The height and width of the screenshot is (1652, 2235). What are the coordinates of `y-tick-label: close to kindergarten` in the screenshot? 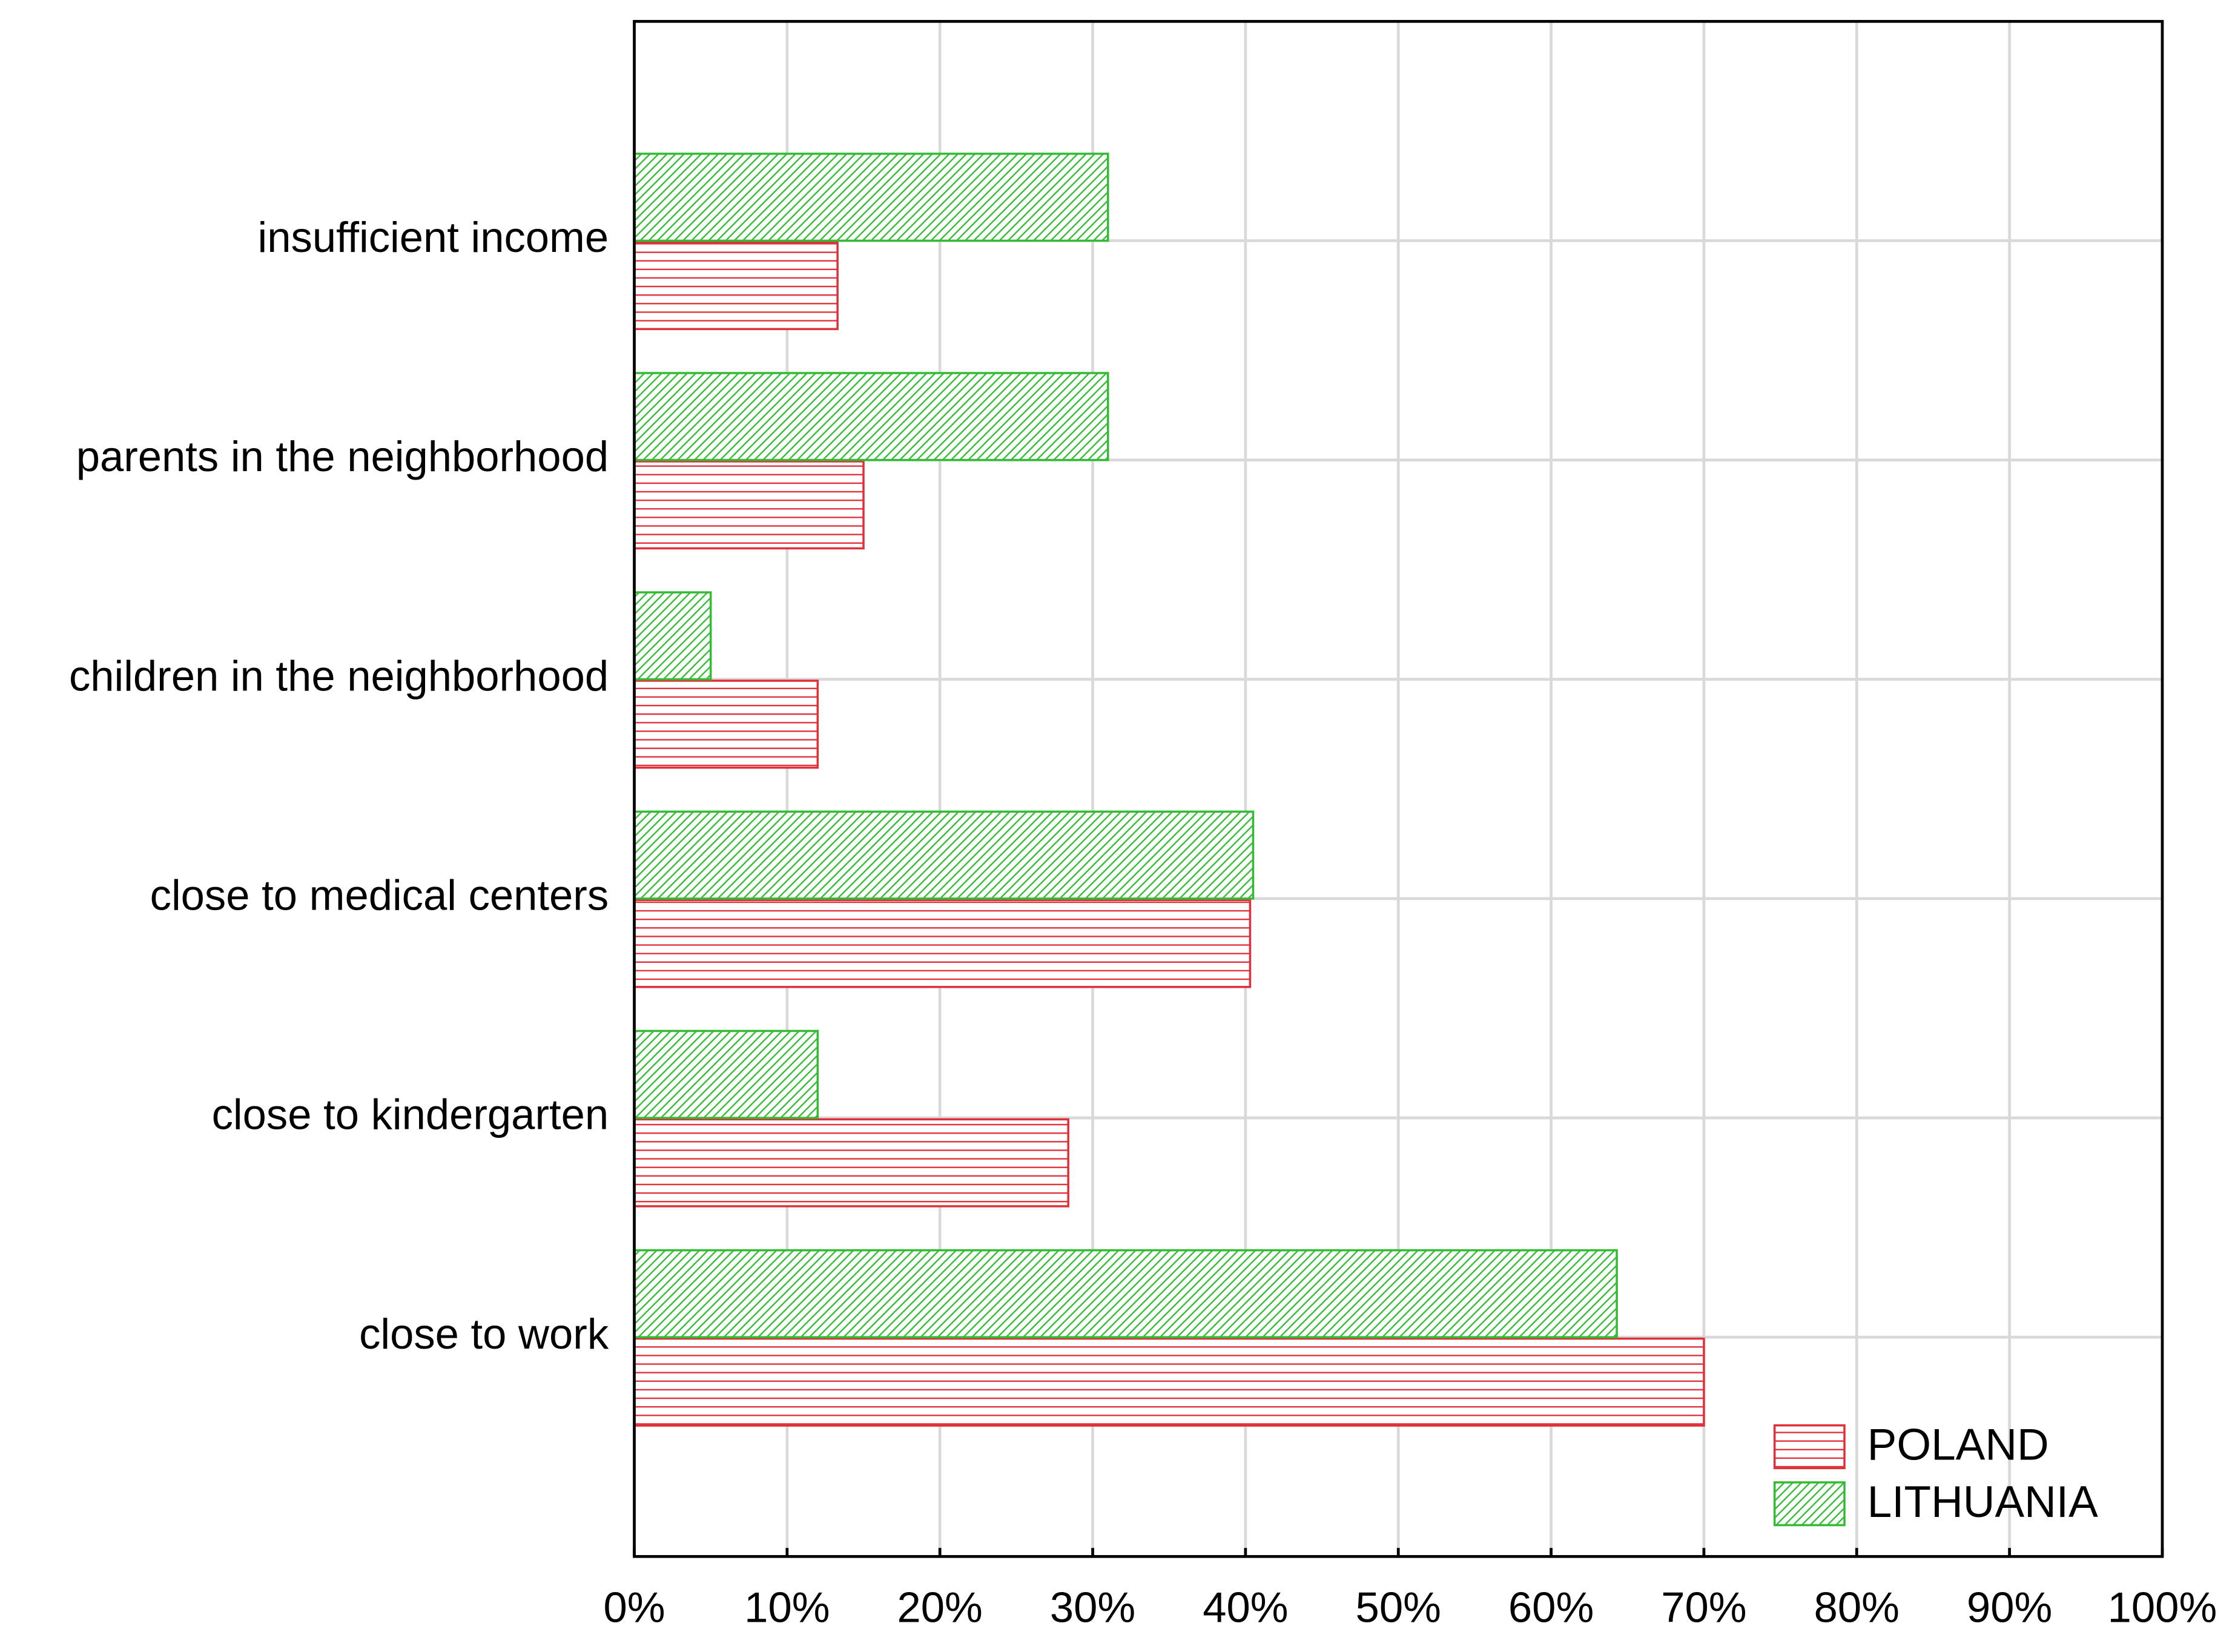 It's located at (410, 1114).